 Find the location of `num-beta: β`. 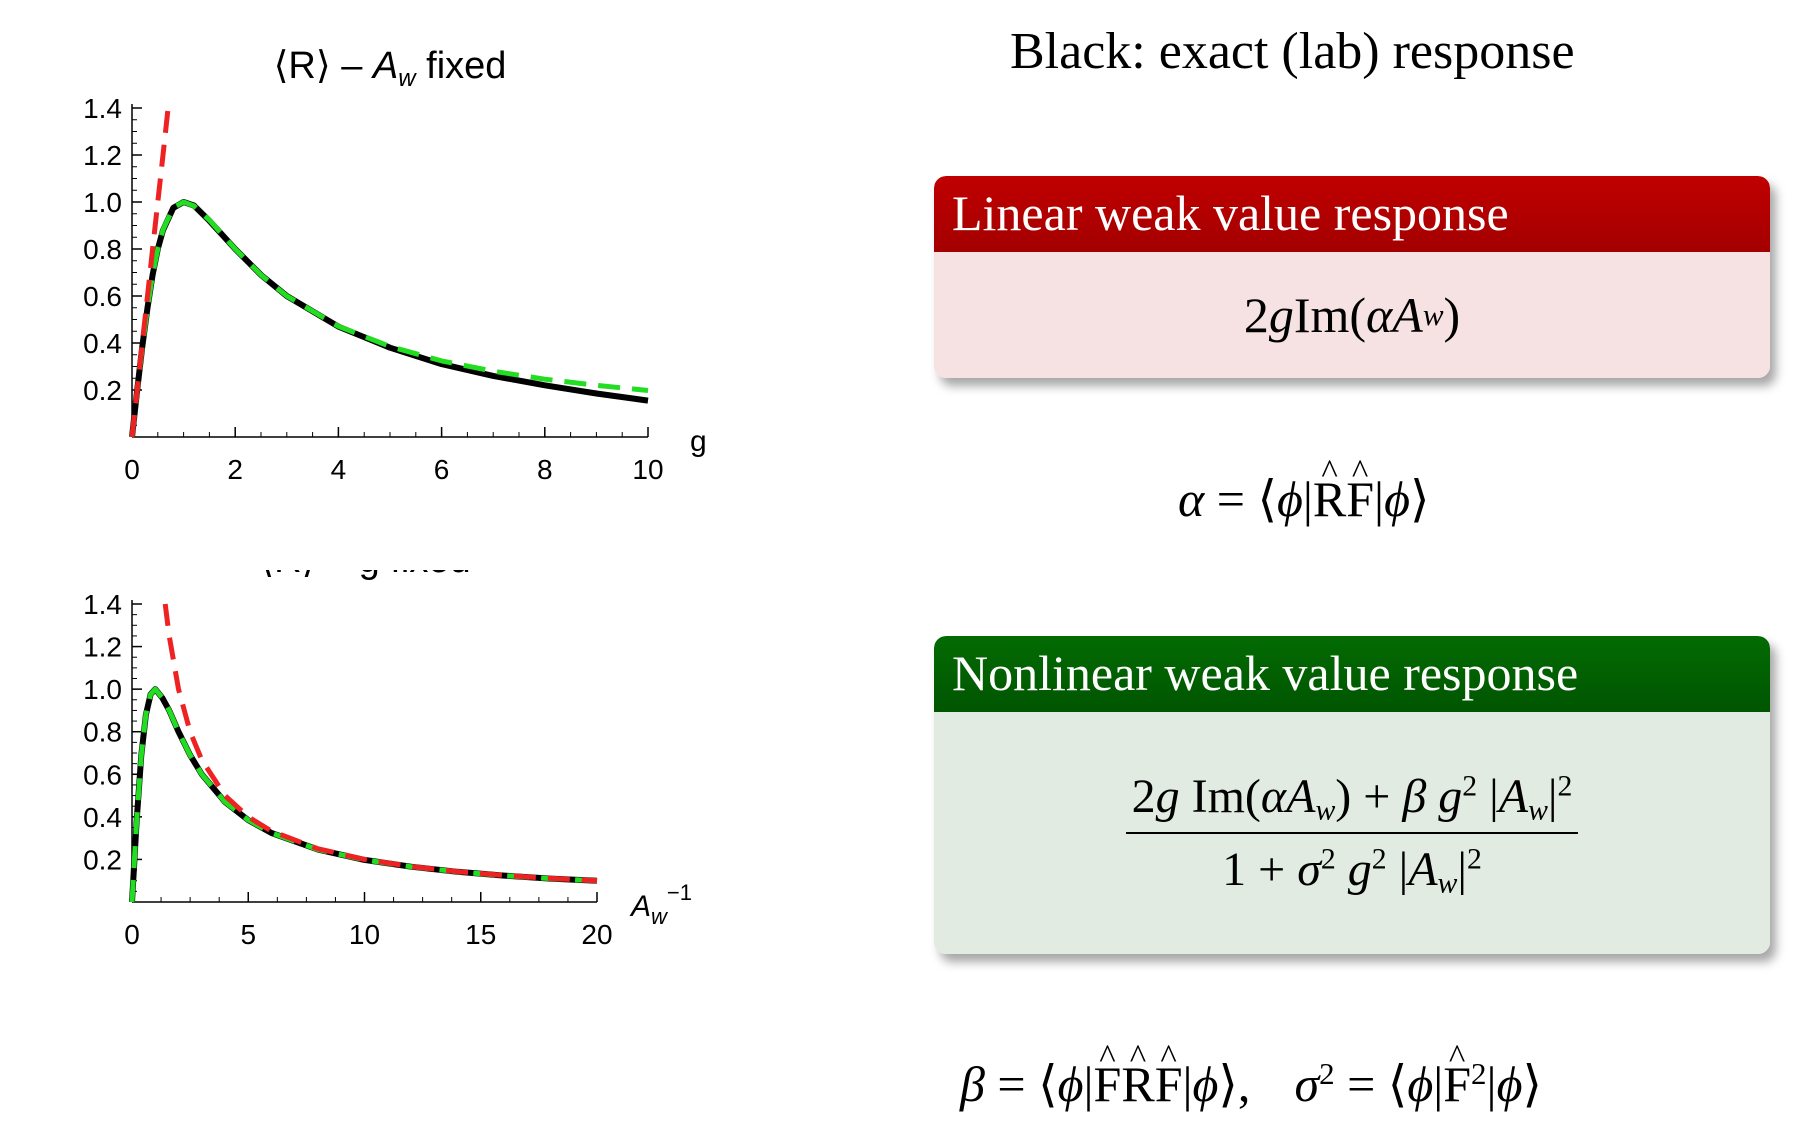

num-beta: β is located at coordinates (1414, 796).